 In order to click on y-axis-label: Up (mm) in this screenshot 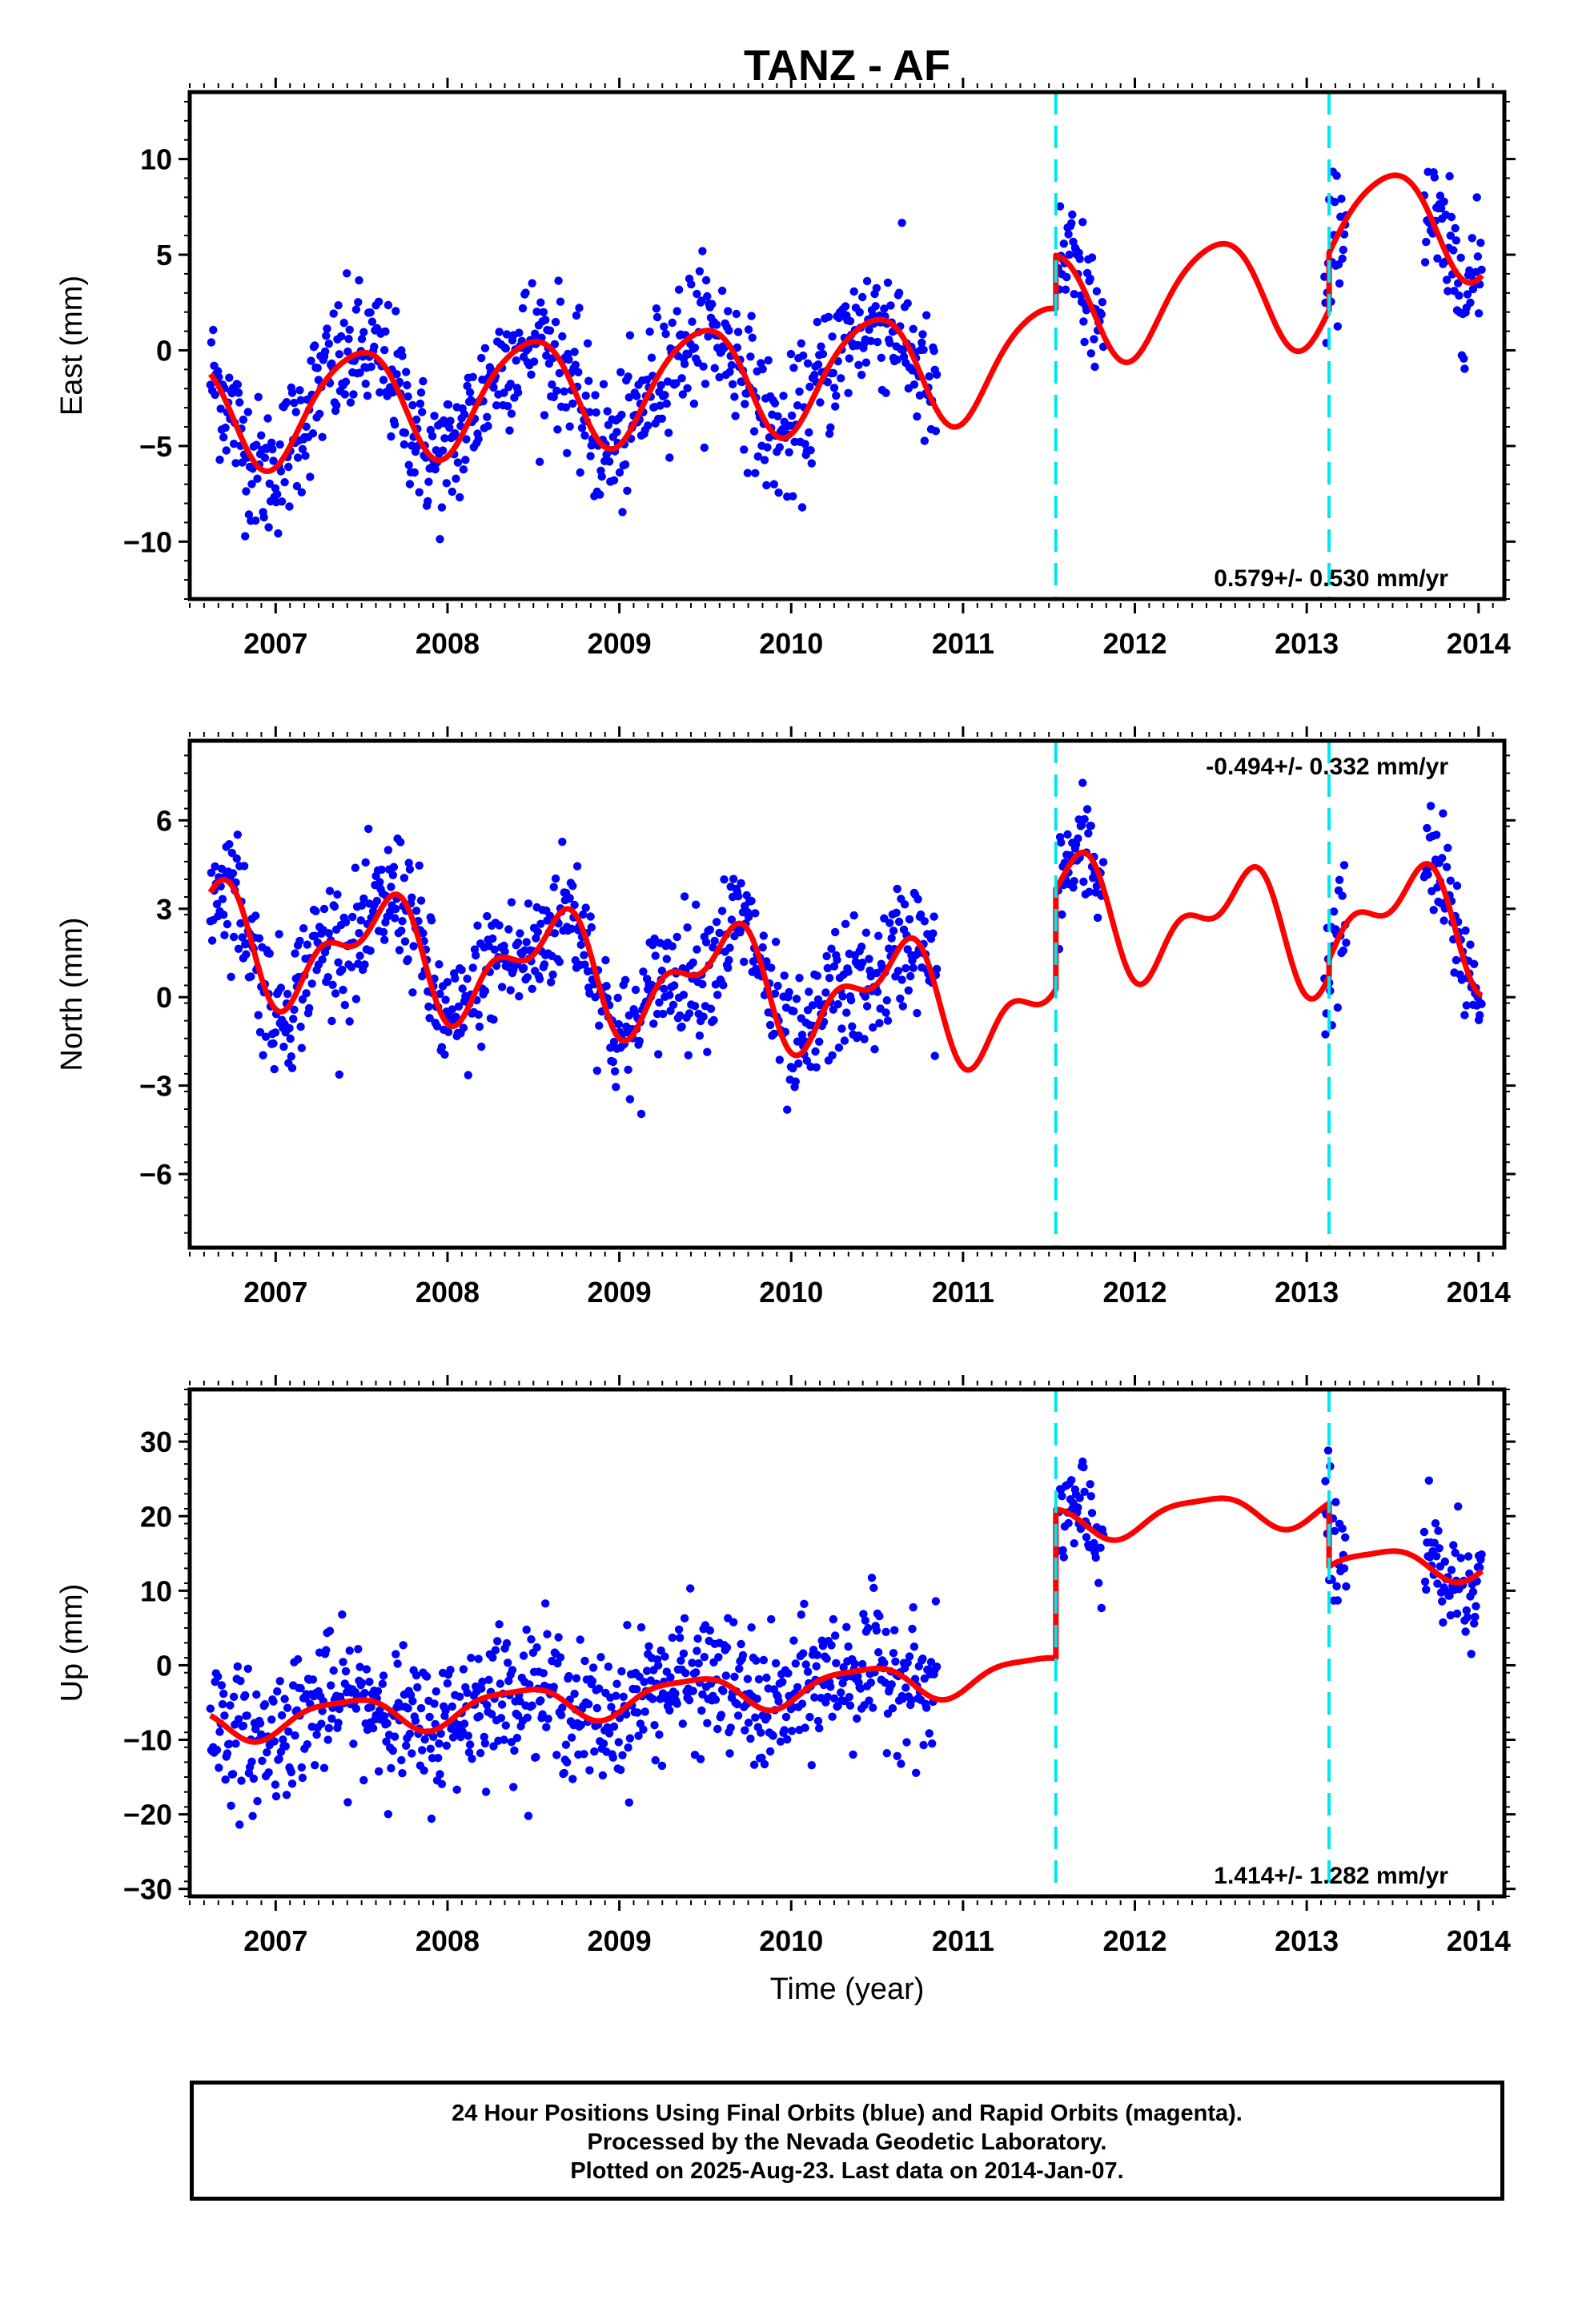, I will do `click(72, 1644)`.